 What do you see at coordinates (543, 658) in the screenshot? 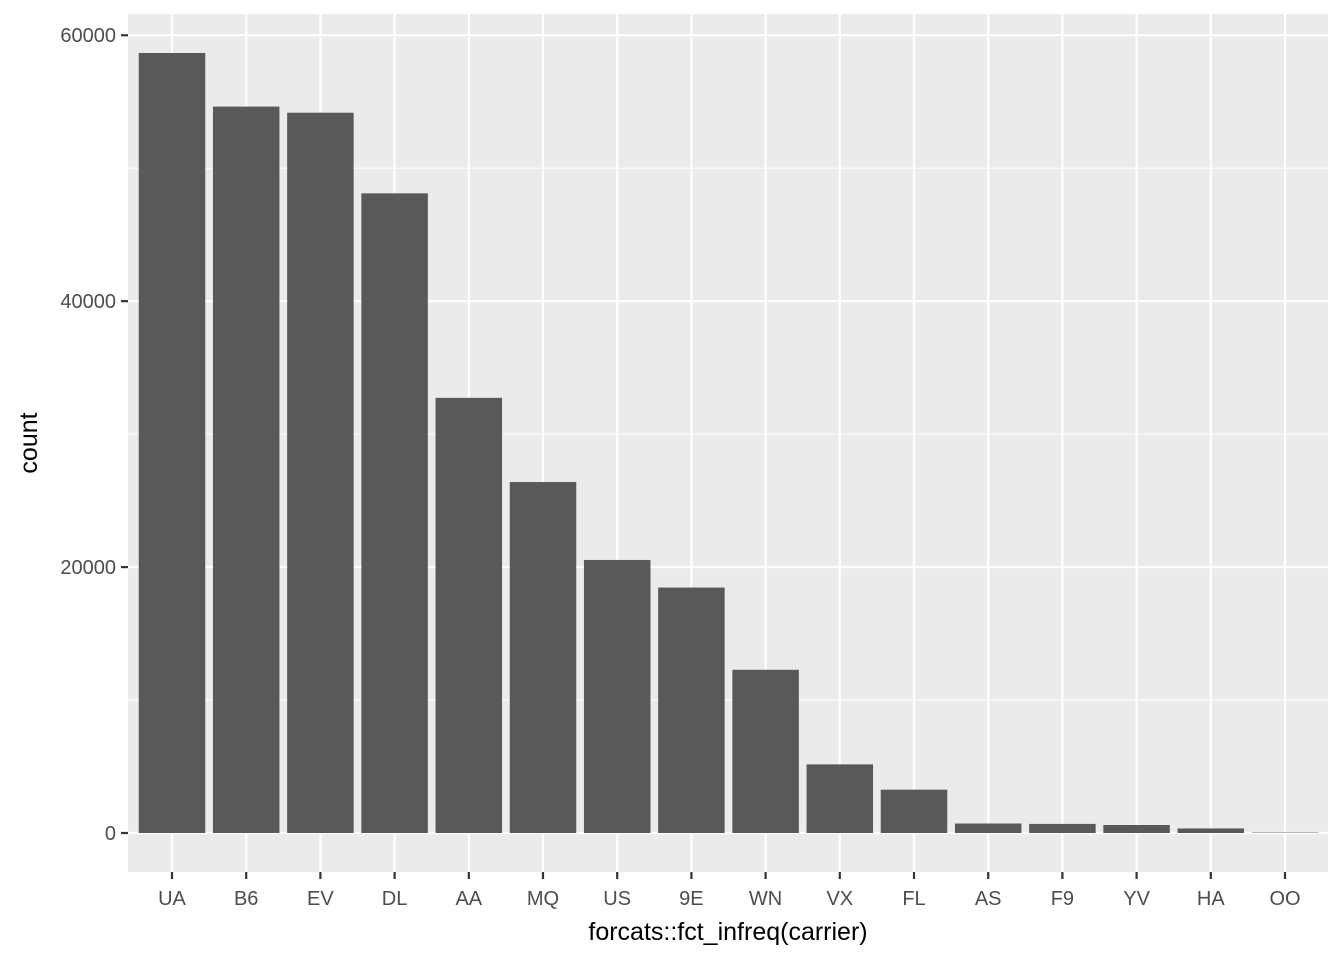
I see `bar-MQ` at bounding box center [543, 658].